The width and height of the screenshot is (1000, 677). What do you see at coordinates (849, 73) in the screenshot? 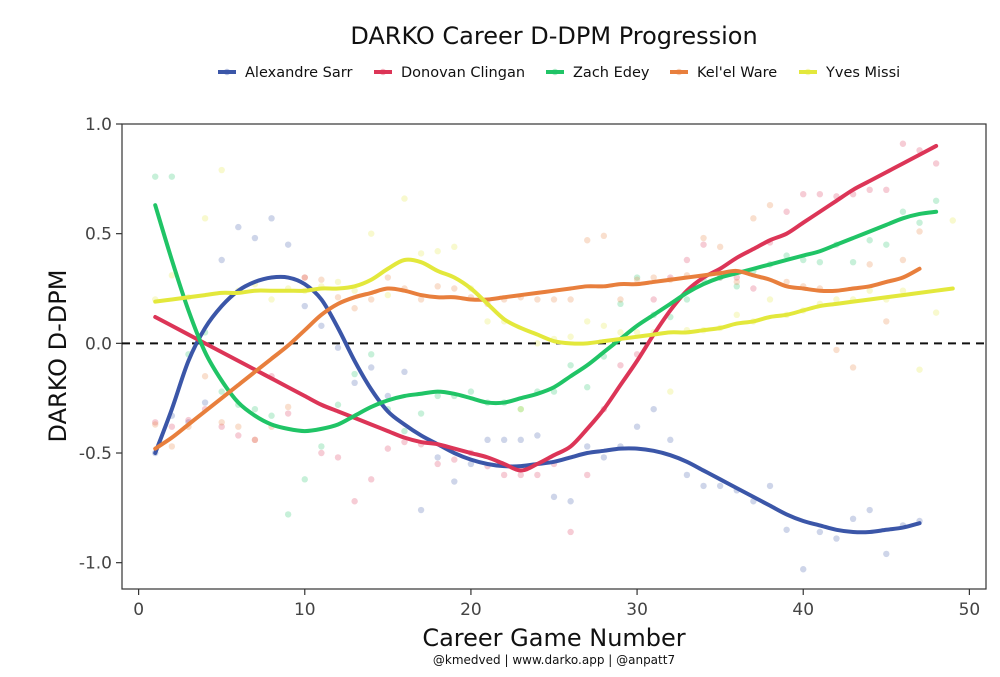
I see `legend-item-yves-missi: Yves Missi` at bounding box center [849, 73].